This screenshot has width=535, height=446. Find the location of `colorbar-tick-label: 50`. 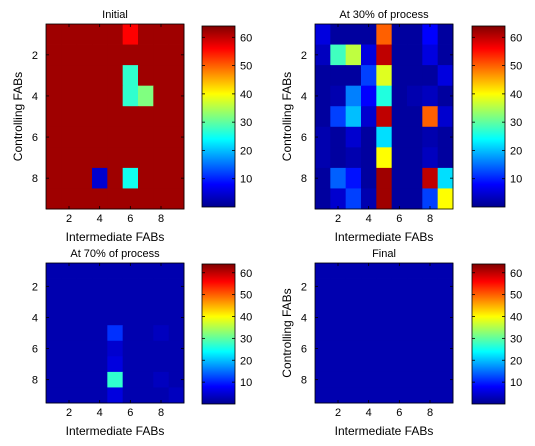

colorbar-tick-label: 50 is located at coordinates (516, 296).